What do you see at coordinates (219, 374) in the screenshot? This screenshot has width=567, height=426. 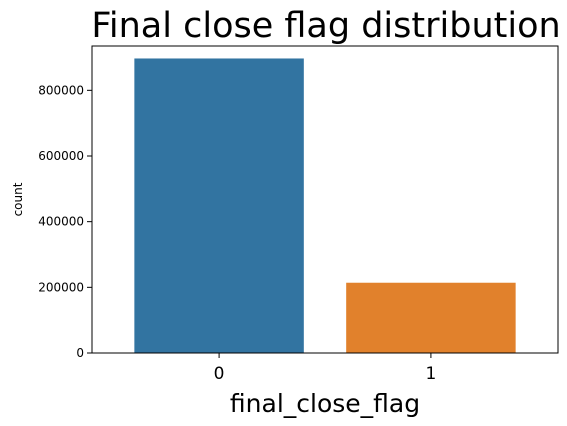 I see `x-tick-label-0: 0` at bounding box center [219, 374].